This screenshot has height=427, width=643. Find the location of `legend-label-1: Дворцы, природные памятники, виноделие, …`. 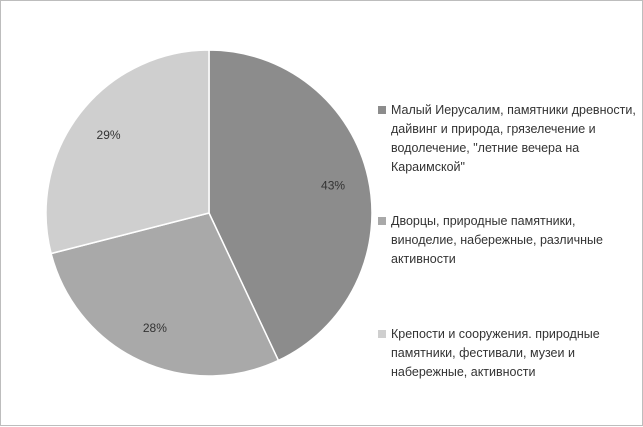

legend-label-1: Дворцы, природные памятники, виноделие, … is located at coordinates (497, 240).